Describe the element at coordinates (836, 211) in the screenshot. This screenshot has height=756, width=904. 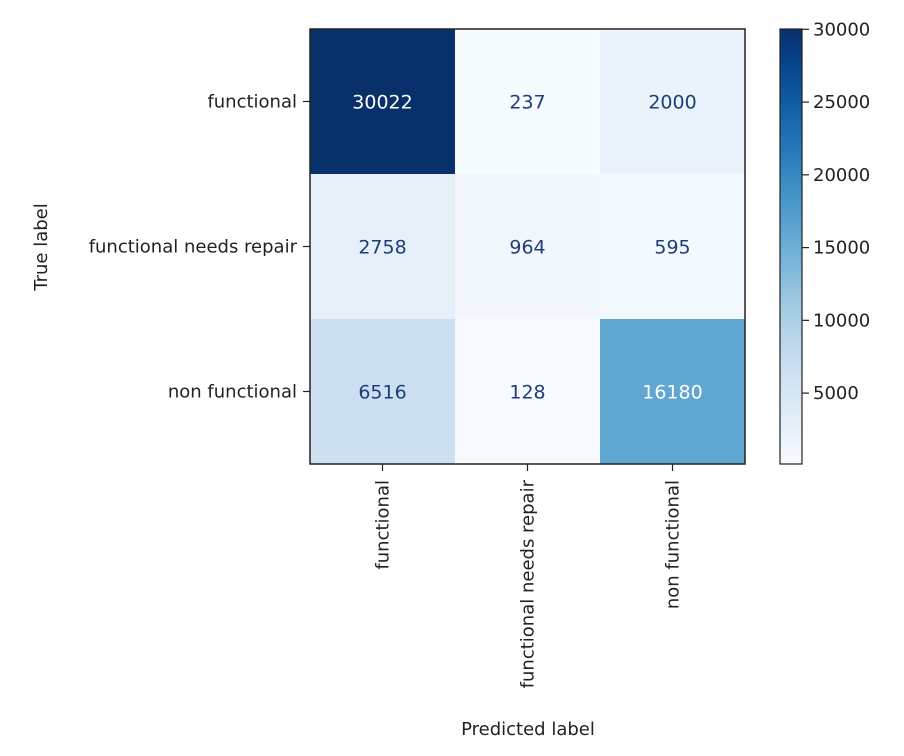
I see `colorbar-ticks: 5000 10000 15000 20000 25000 30000` at that location.